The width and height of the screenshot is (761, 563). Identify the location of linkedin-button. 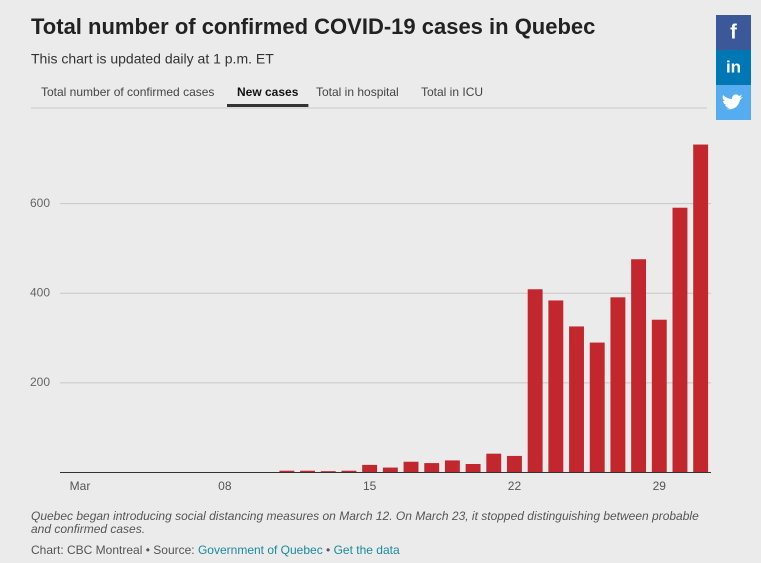
(733, 67).